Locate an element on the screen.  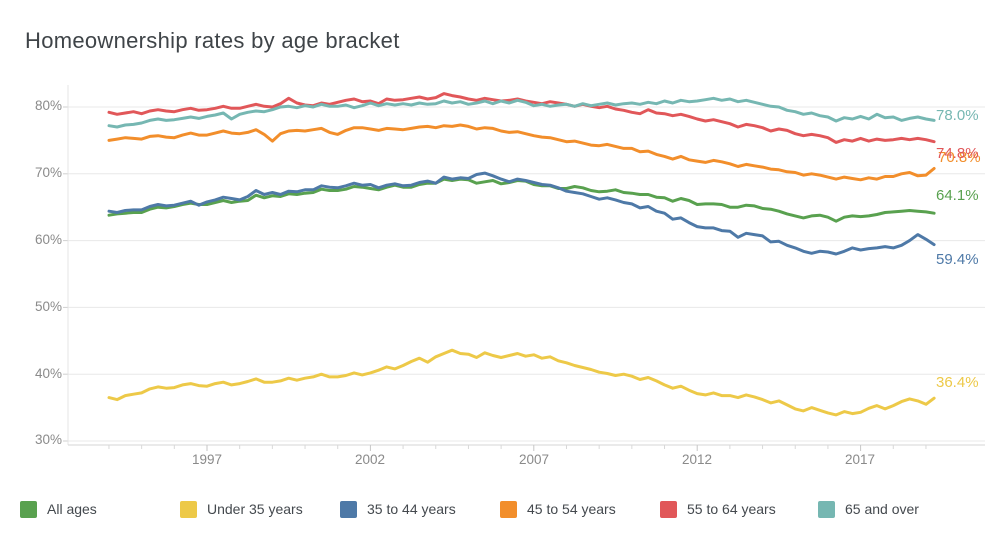
x-tick-label-1997: 1997 is located at coordinates (207, 459).